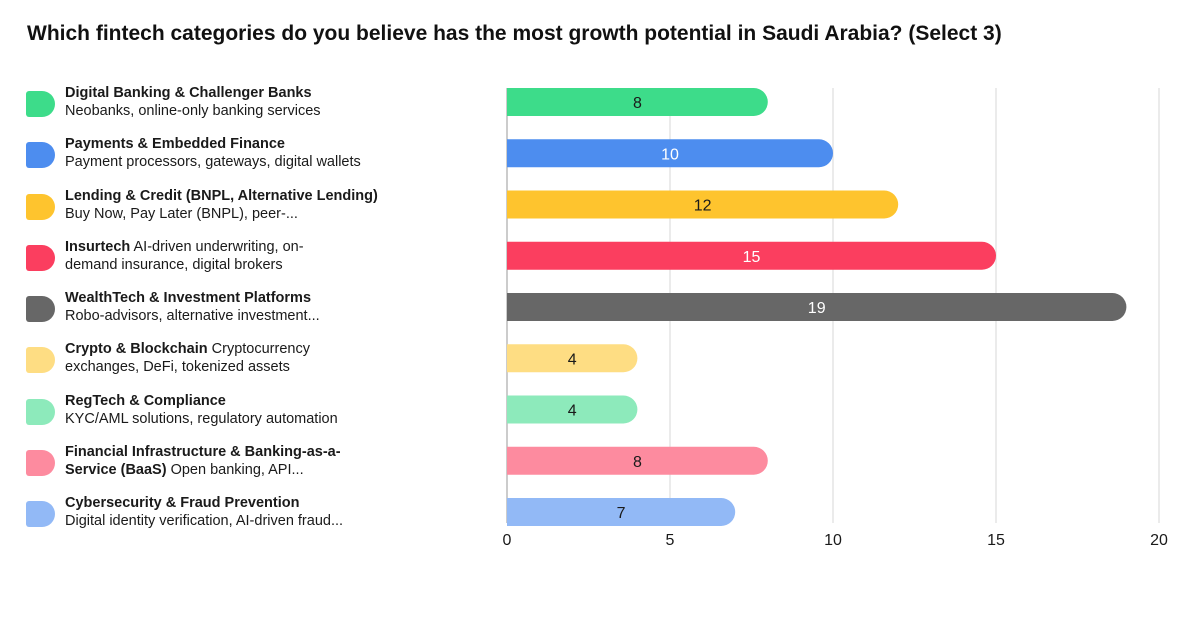  I want to click on bar-value-label: 19, so click(817, 308).